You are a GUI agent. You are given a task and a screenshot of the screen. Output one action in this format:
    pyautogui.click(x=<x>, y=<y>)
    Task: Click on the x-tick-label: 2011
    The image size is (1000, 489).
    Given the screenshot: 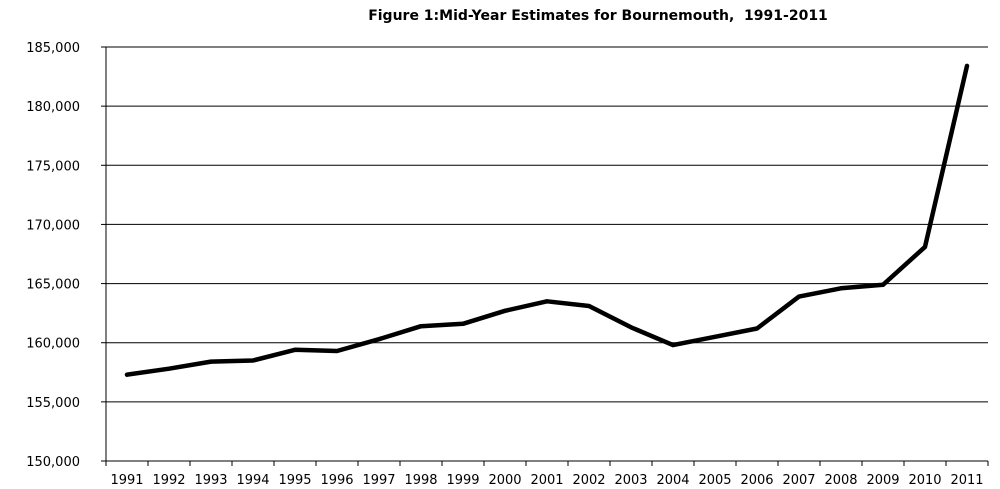 What is the action you would take?
    pyautogui.click(x=966, y=480)
    